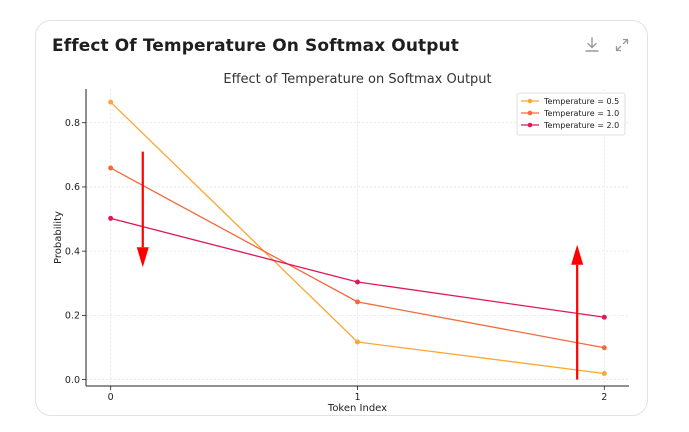 Image resolution: width=689 pixels, height=432 pixels. I want to click on x-tick-label: 2, so click(604, 397).